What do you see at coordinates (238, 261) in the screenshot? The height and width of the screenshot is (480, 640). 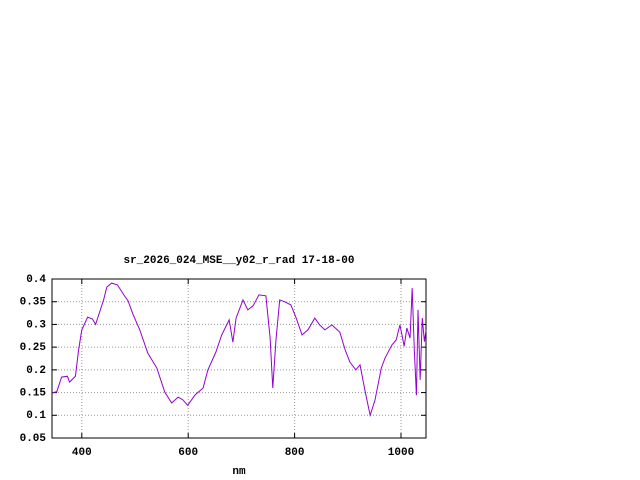 I see `chart-title: sr_2026_024_MSE__y02_r_rad 17-18-00` at bounding box center [238, 261].